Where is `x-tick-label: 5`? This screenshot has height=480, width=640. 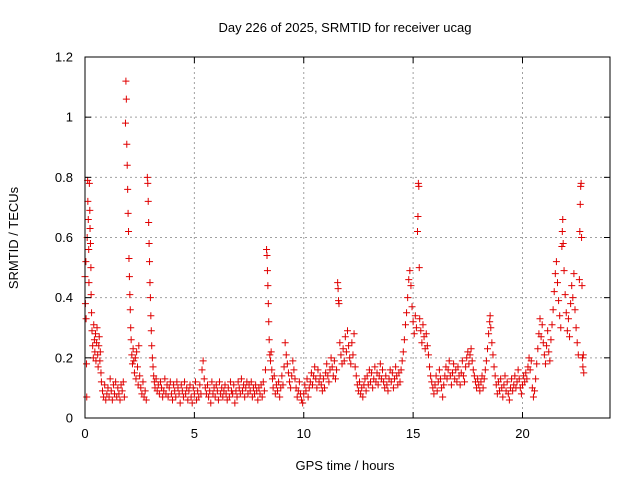
x-tick-label: 5 is located at coordinates (194, 433).